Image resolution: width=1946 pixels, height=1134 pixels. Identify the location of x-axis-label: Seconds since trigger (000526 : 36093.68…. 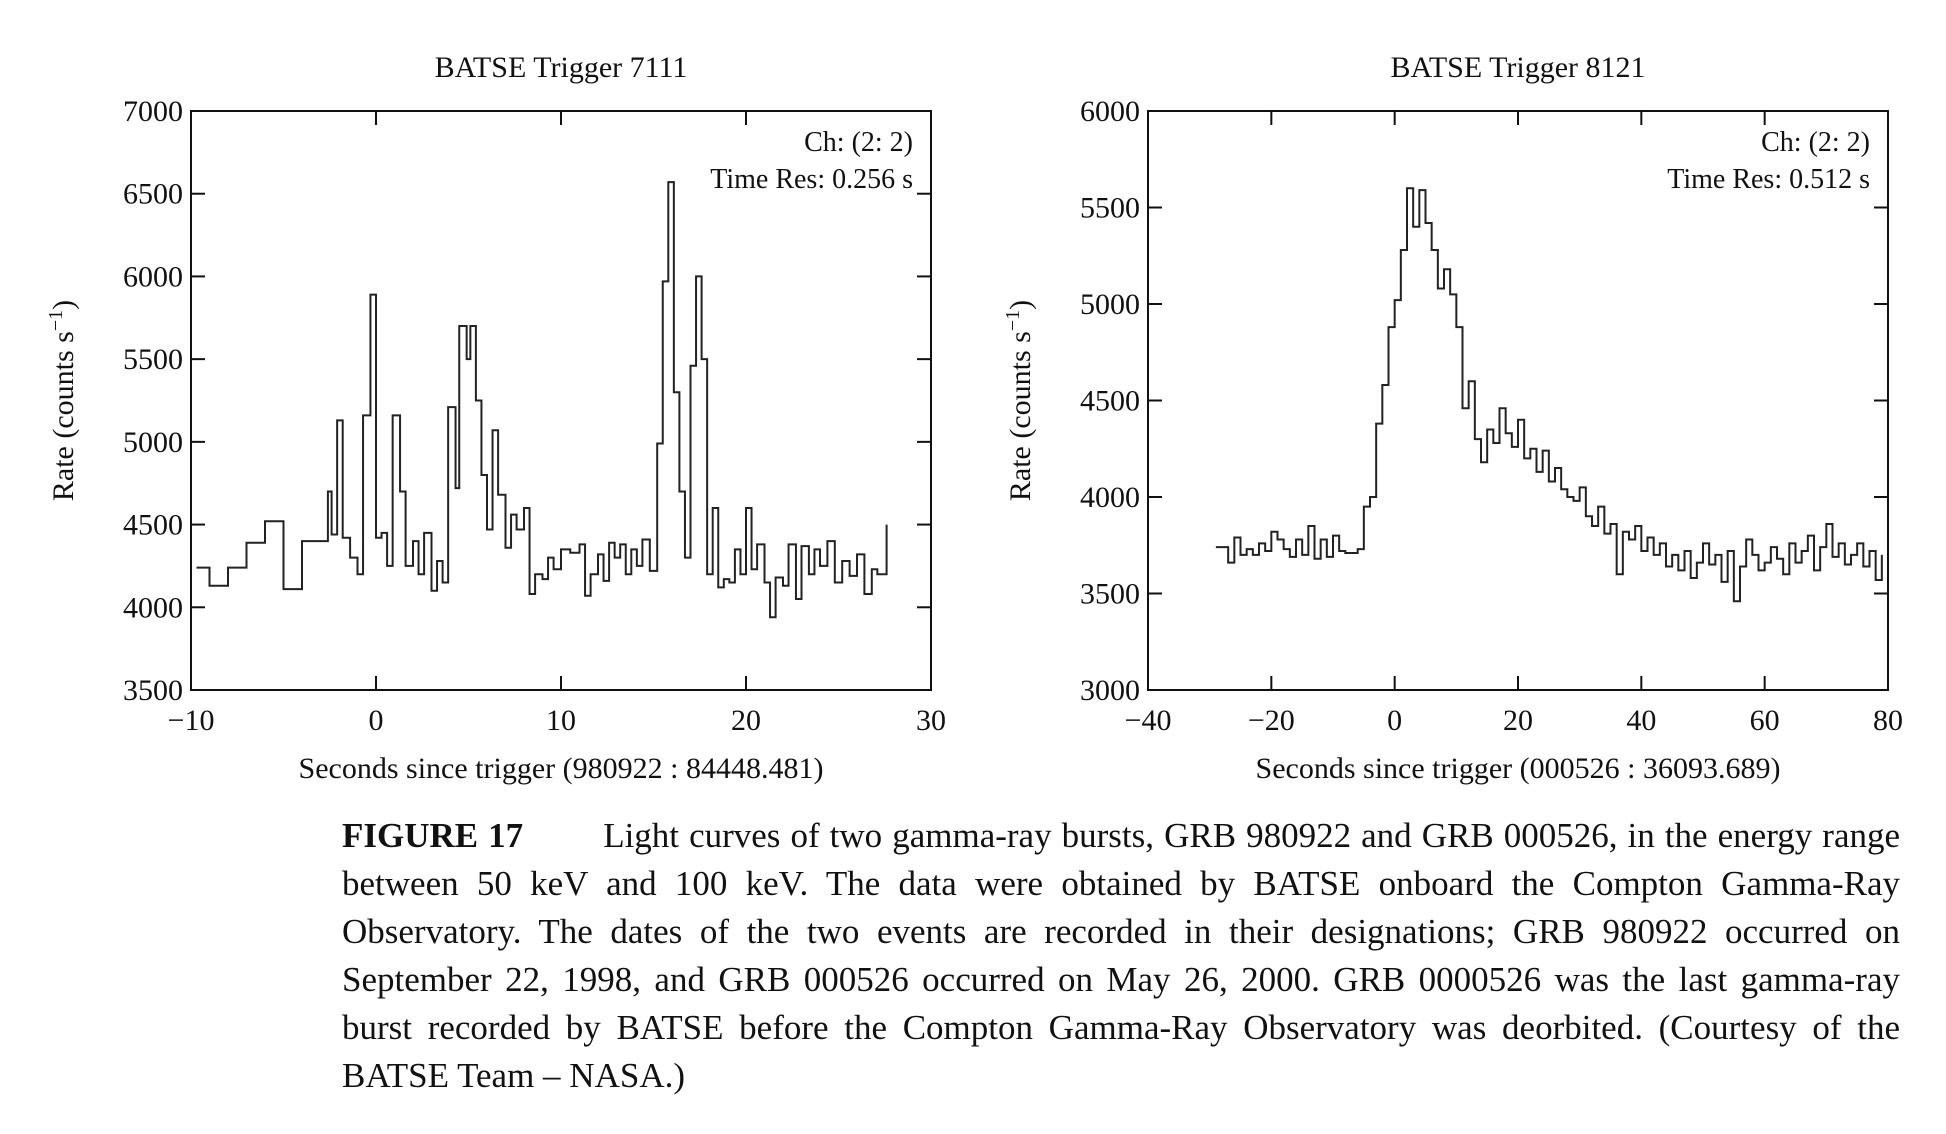
(1518, 768).